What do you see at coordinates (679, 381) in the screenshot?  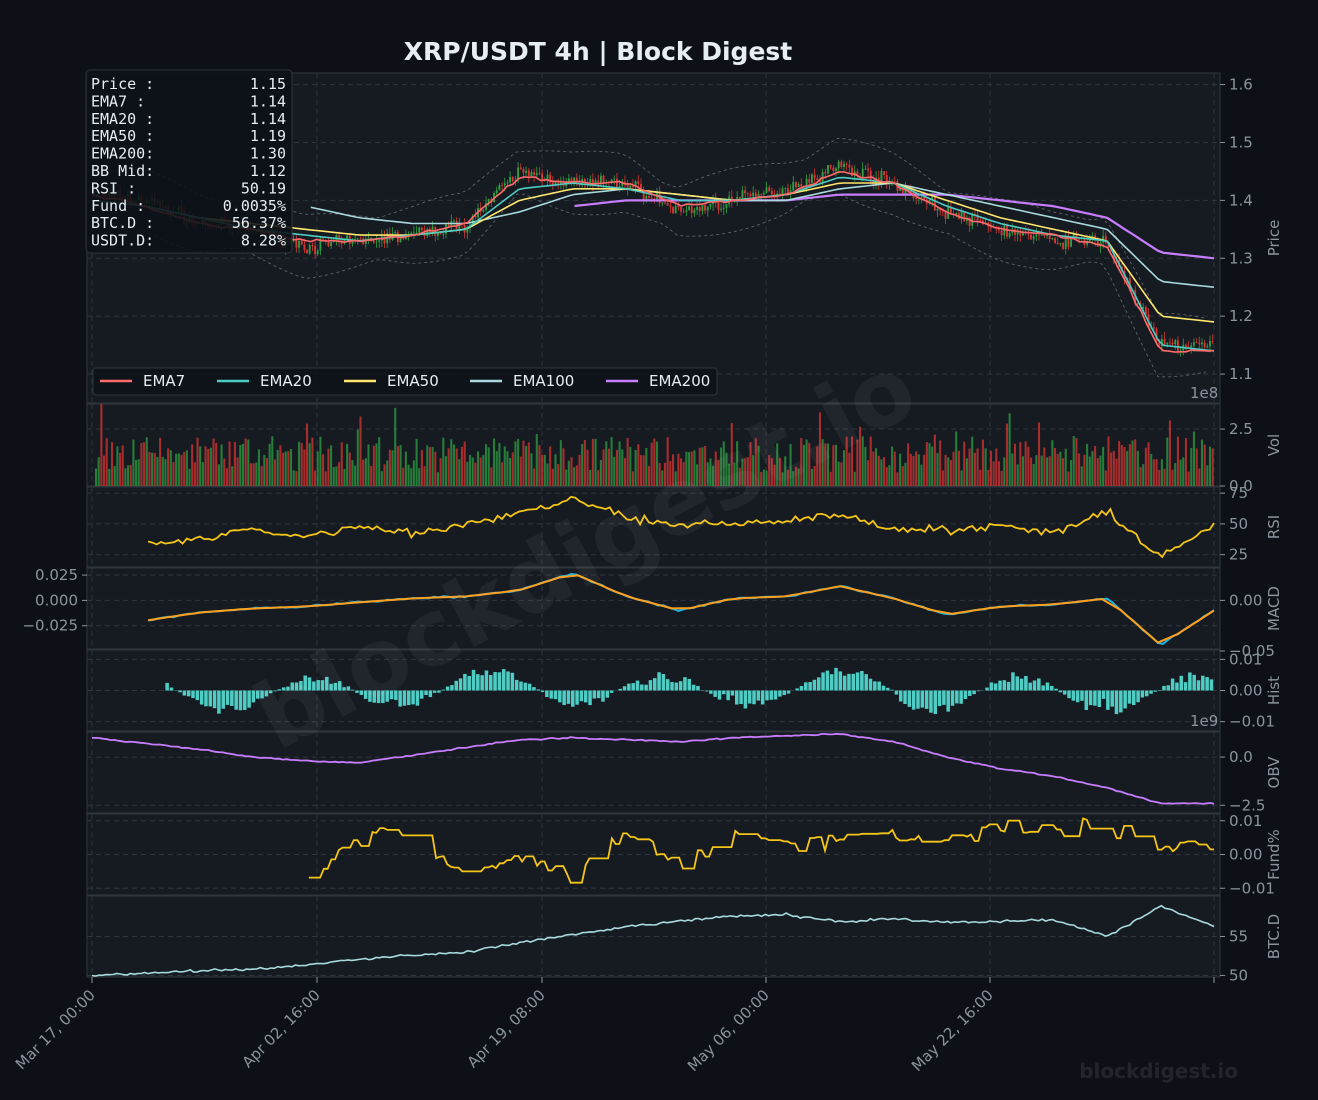 I see `legend-label-ema200: EMA200` at bounding box center [679, 381].